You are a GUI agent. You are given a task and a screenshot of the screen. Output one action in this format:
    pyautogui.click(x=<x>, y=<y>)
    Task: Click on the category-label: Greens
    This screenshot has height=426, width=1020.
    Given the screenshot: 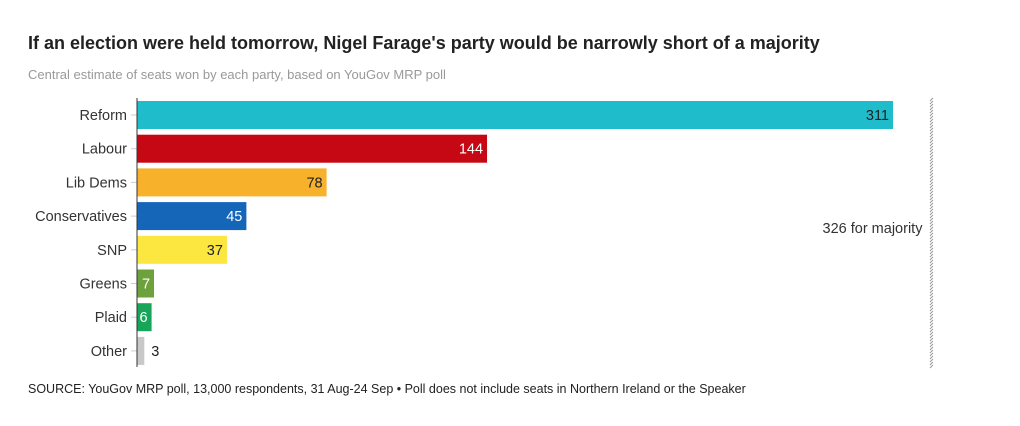 What is the action you would take?
    pyautogui.click(x=103, y=285)
    